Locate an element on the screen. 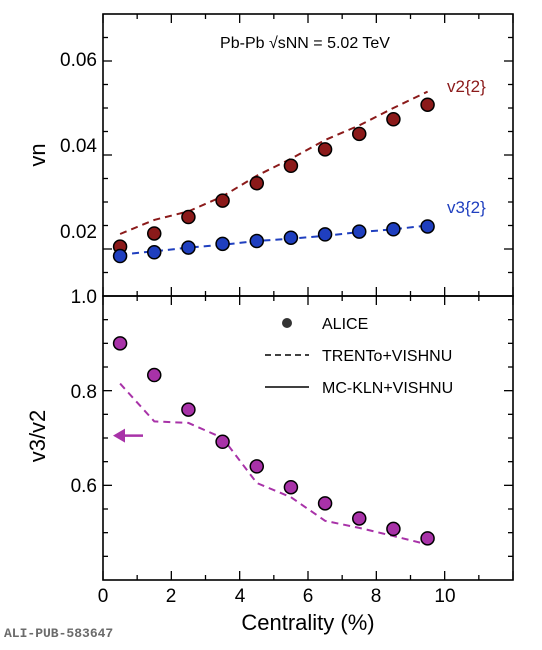  x-tick-label: 6 is located at coordinates (308, 596).